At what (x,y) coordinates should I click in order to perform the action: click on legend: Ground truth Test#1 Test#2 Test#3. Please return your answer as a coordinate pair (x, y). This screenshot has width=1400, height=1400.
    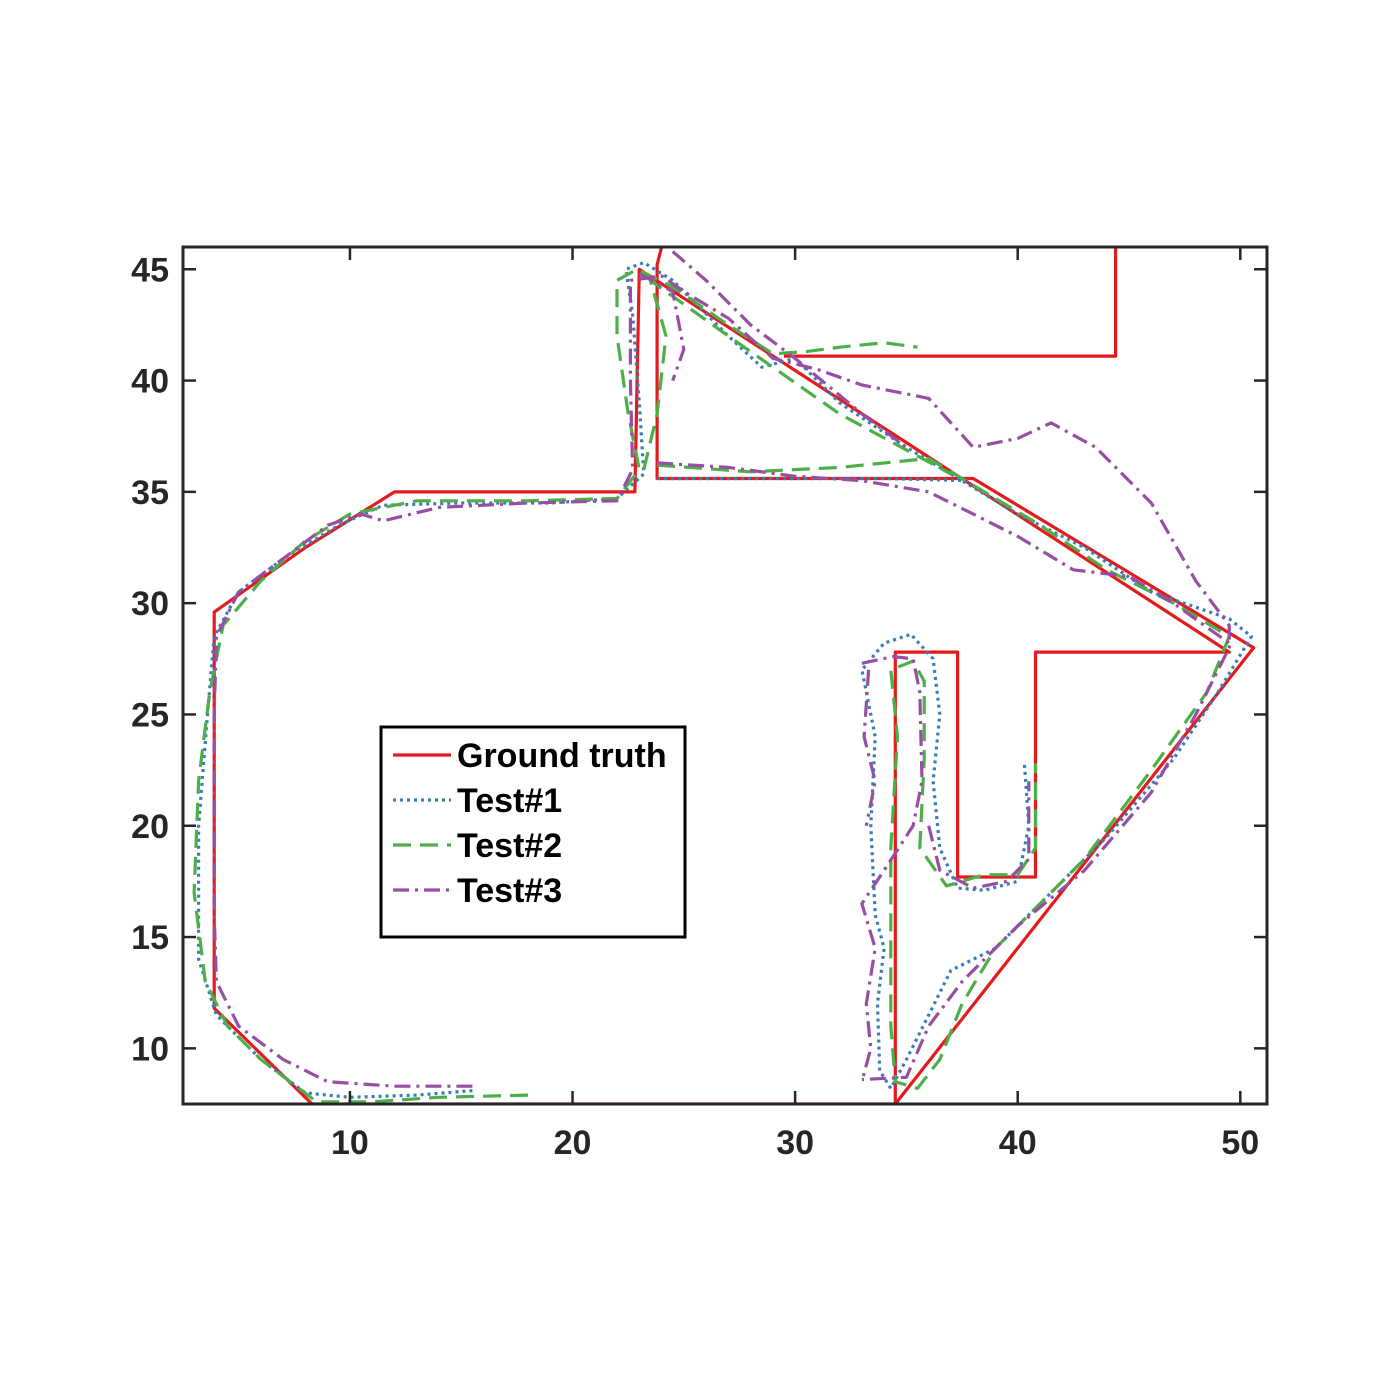
    Looking at the image, I should click on (533, 832).